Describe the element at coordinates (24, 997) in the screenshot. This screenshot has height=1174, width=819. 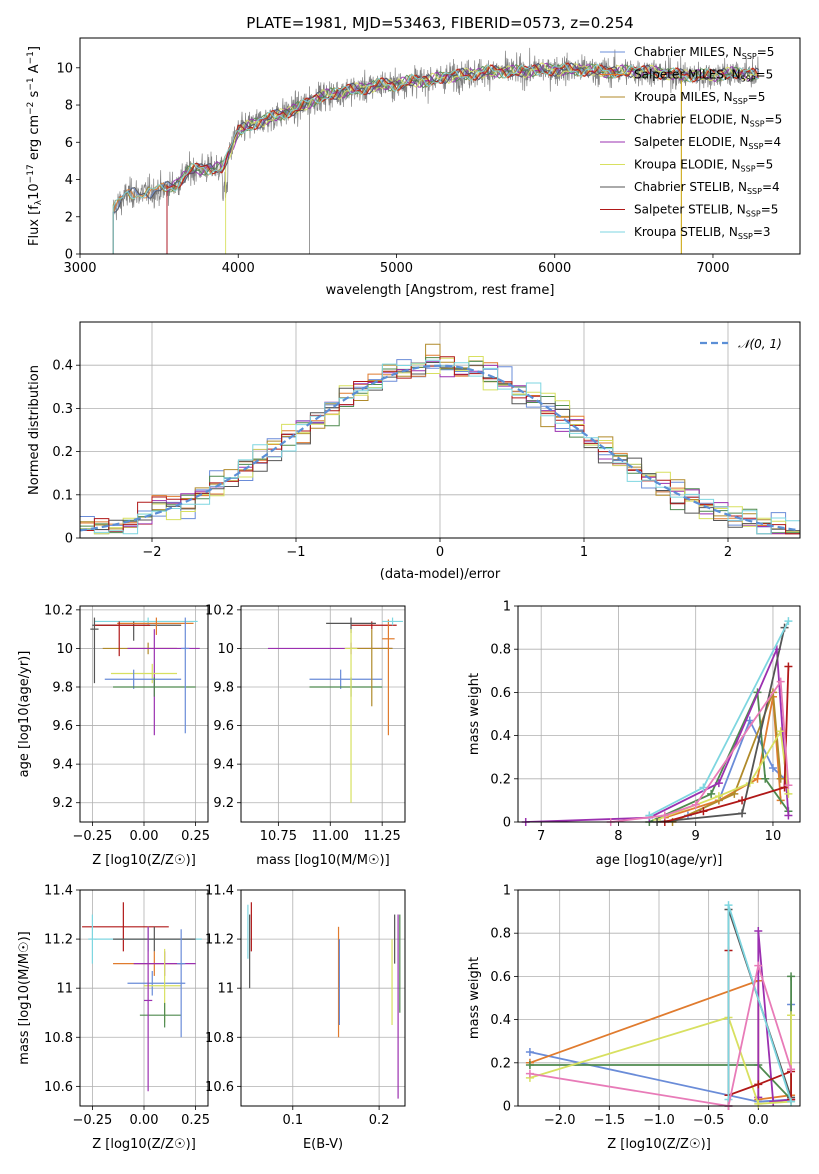
I see `y-axis-label: mass [log10(M/M☉)]` at that location.